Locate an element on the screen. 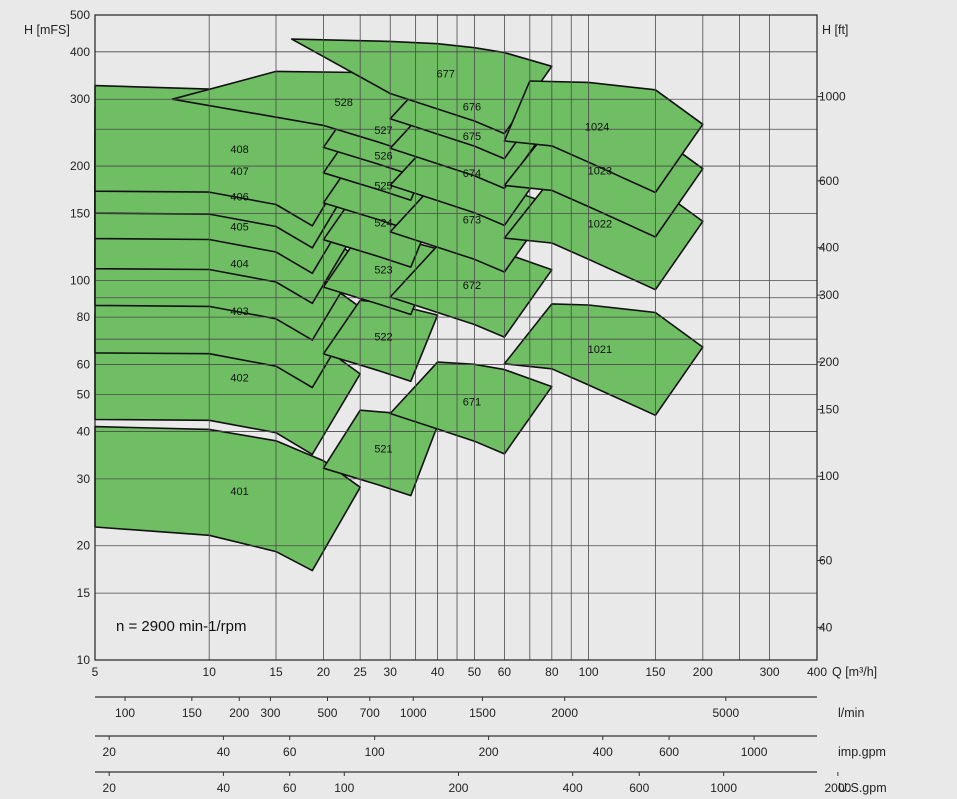 The height and width of the screenshot is (799, 957). y-axis-title-right: H [ft] is located at coordinates (835, 30).